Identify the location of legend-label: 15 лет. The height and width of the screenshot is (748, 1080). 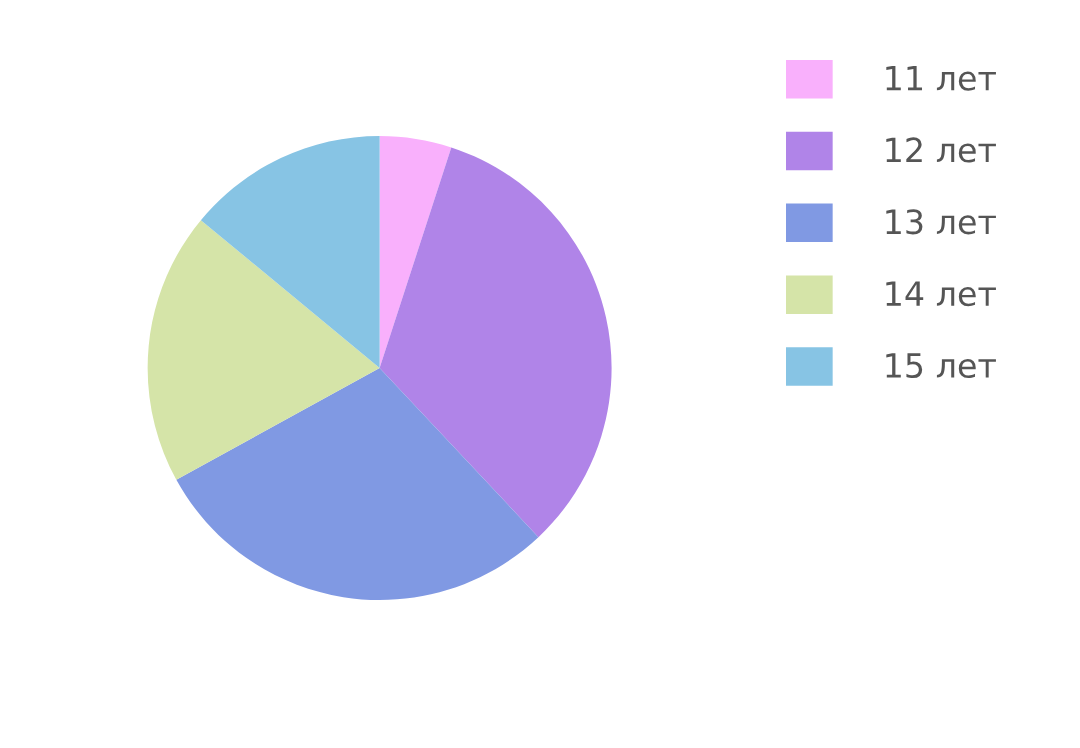
(941, 366).